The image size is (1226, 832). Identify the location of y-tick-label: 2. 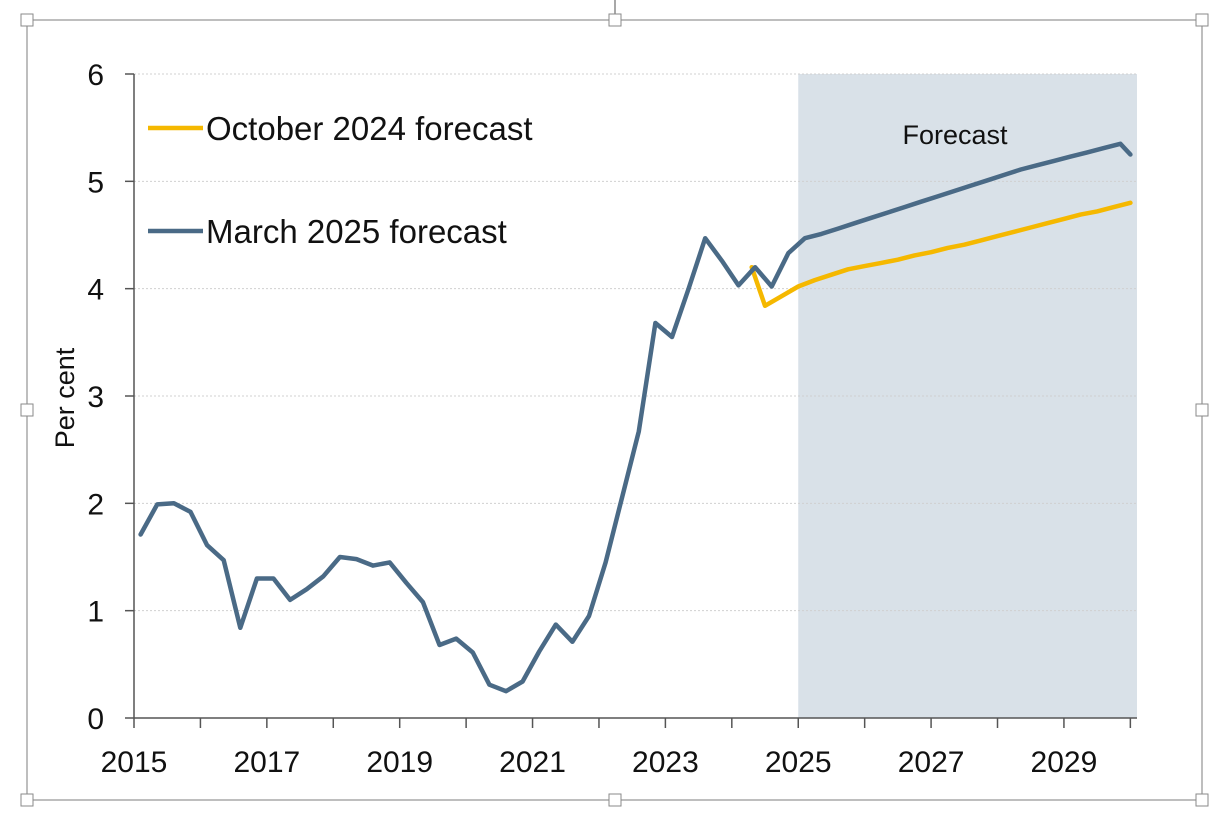
(95, 504).